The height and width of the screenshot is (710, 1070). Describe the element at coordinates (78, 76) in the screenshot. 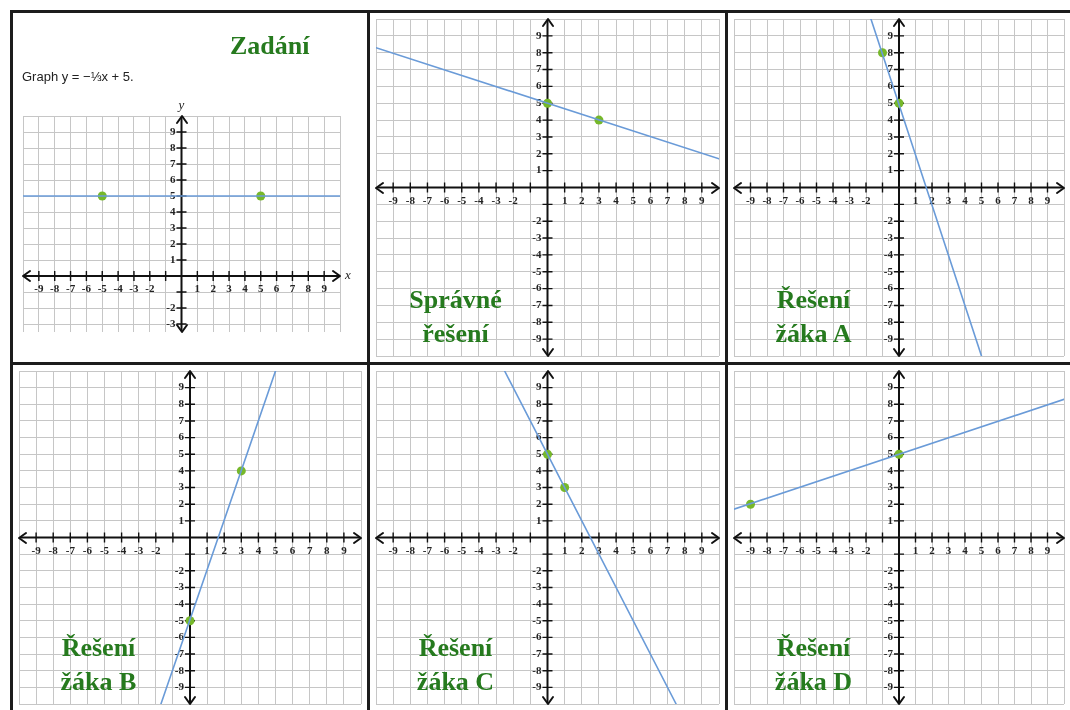

I see `chart-subtitle: Graph y = −⅓x + 5.` at that location.